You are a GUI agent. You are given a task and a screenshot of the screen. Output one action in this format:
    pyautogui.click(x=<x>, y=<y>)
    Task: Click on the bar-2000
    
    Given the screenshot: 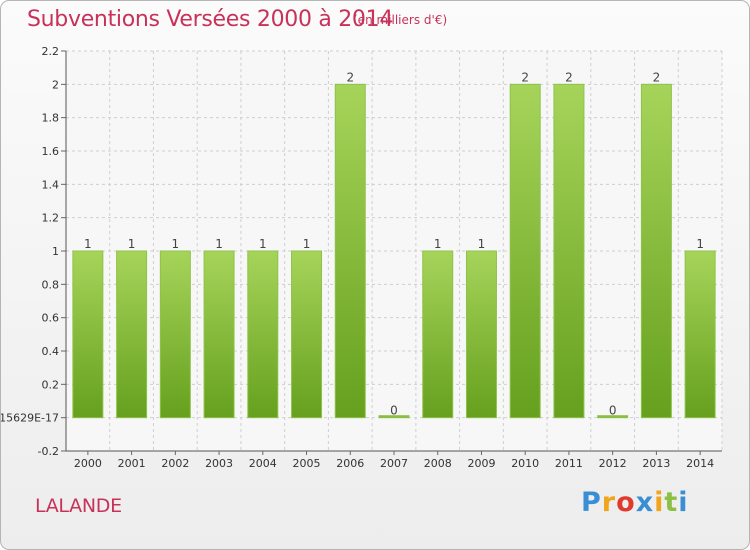 What is the action you would take?
    pyautogui.click(x=88, y=334)
    